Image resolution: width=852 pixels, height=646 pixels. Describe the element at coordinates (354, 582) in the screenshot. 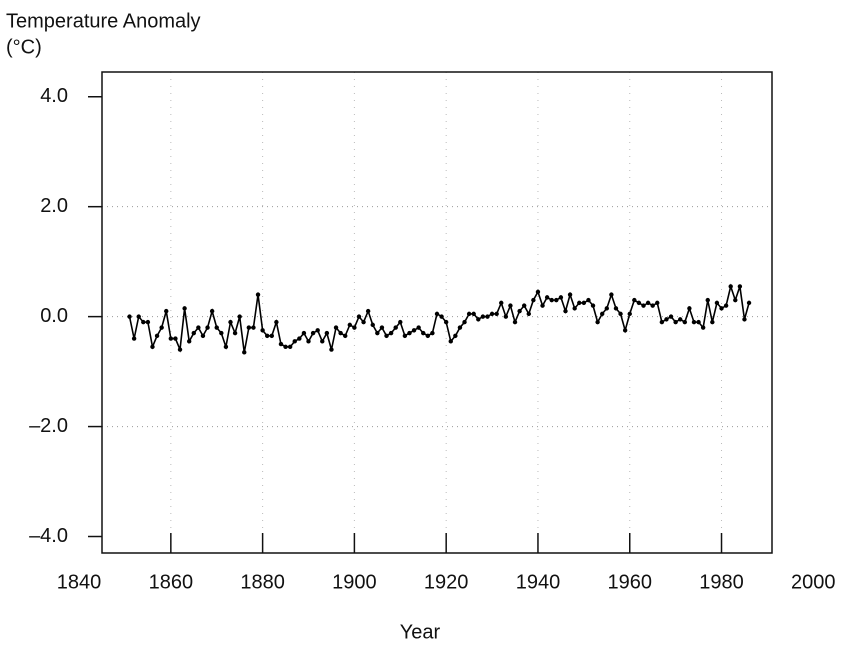

I see `x-tick-label: 1900` at that location.